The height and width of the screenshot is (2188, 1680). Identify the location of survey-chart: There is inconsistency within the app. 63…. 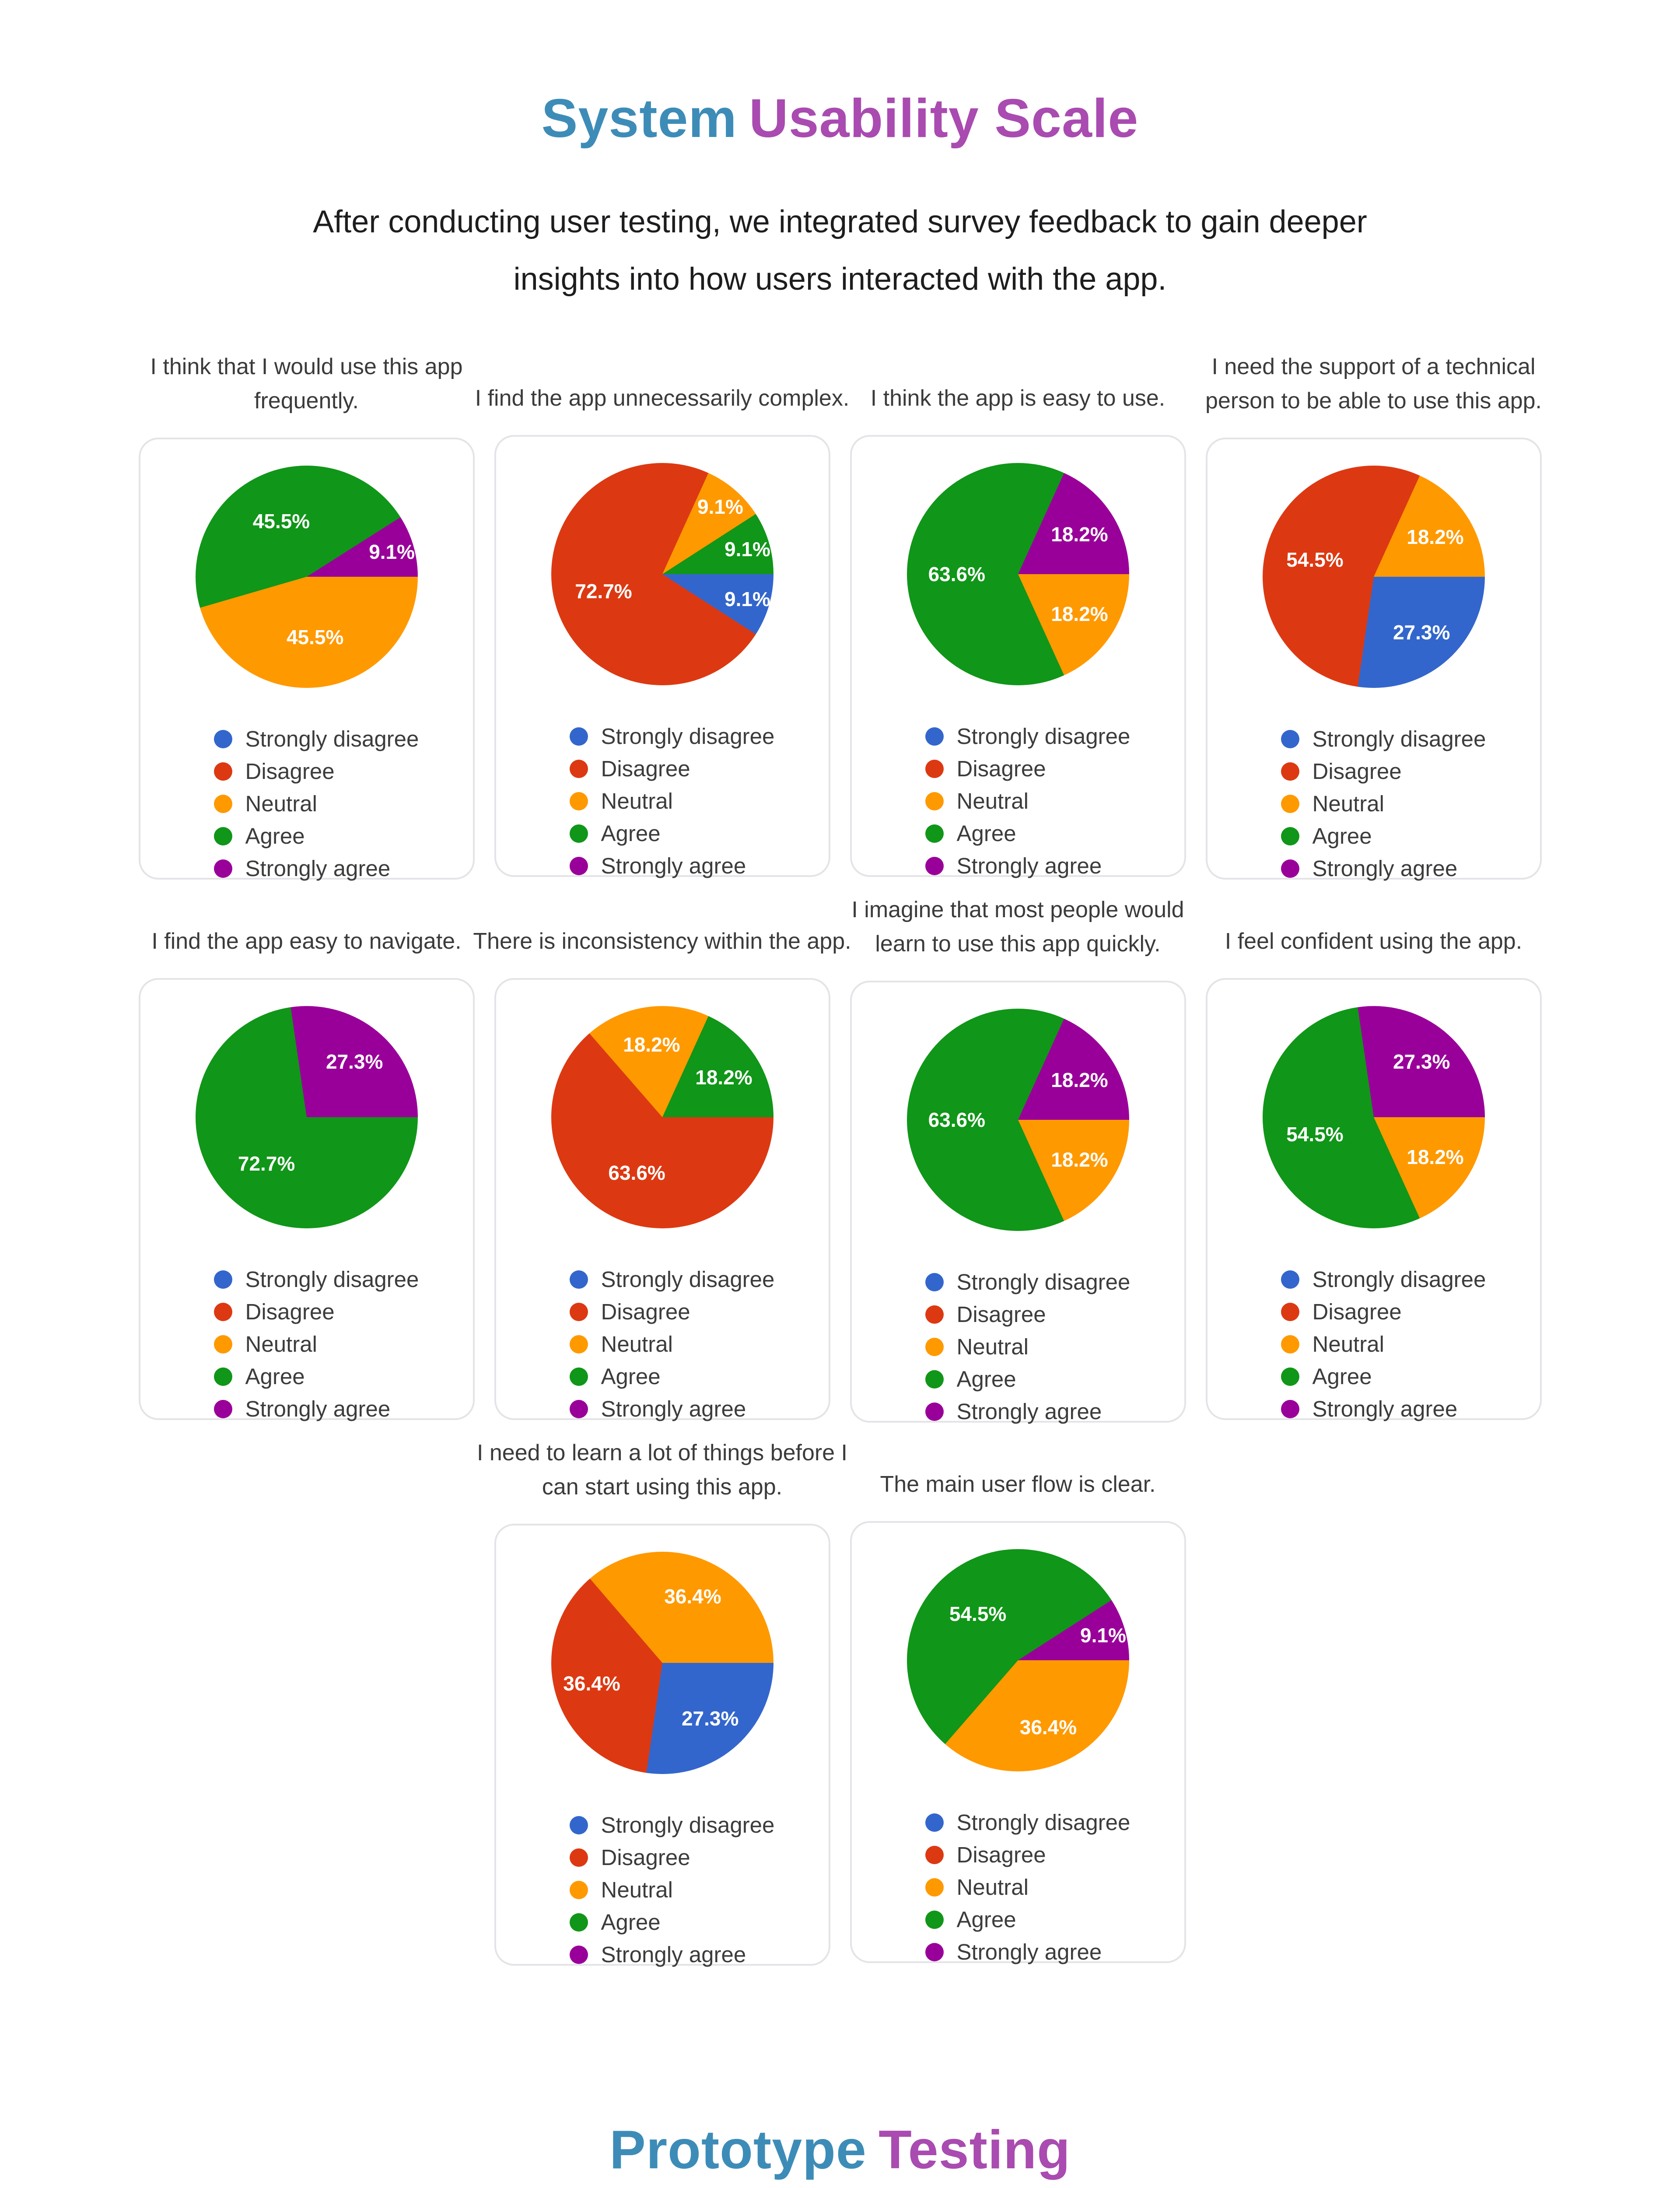
(662, 1158).